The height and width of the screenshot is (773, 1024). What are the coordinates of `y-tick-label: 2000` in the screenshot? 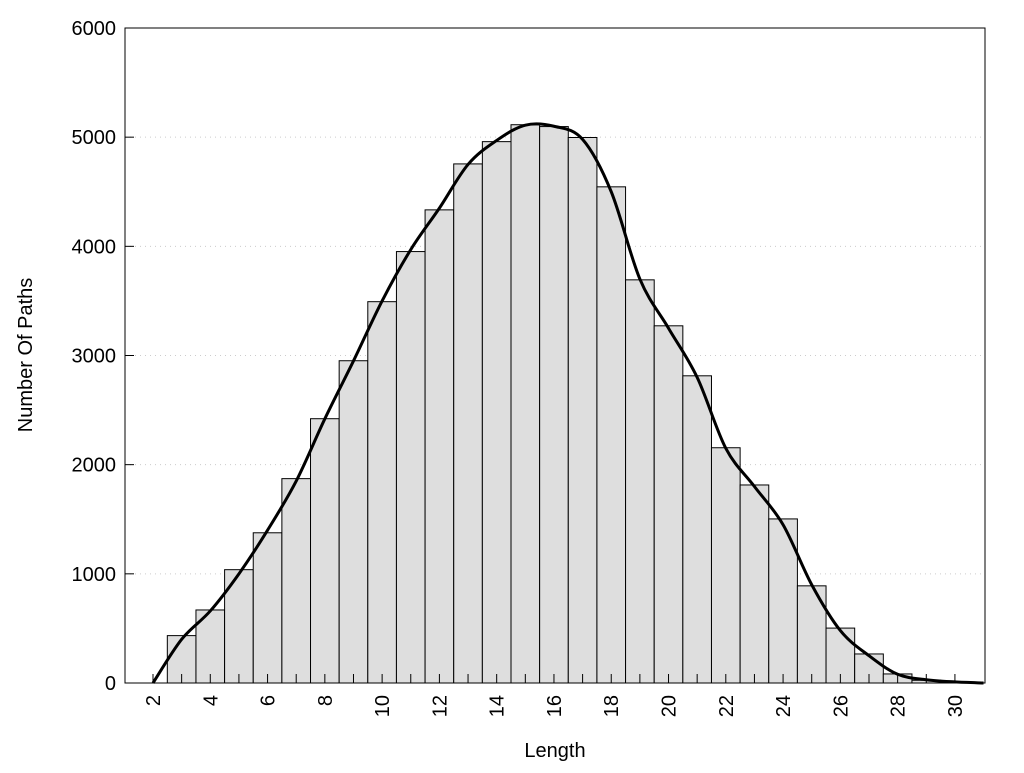 It's located at (94, 466).